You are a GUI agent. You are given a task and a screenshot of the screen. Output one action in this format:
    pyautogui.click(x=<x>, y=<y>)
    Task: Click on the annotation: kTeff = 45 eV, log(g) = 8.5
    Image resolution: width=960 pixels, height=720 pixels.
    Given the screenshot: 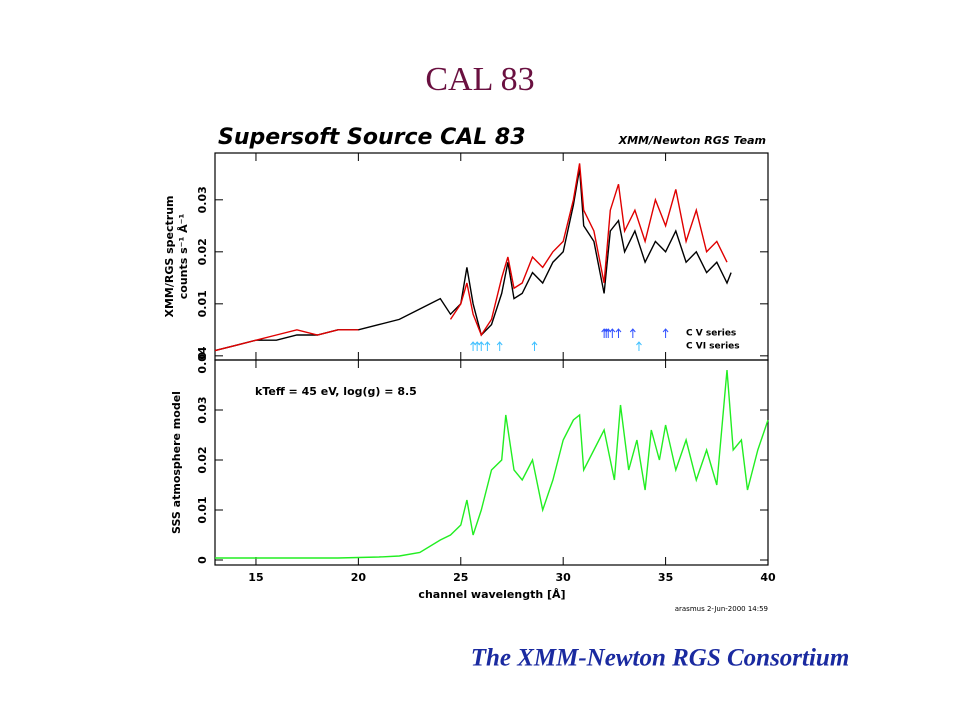 What is the action you would take?
    pyautogui.click(x=336, y=391)
    